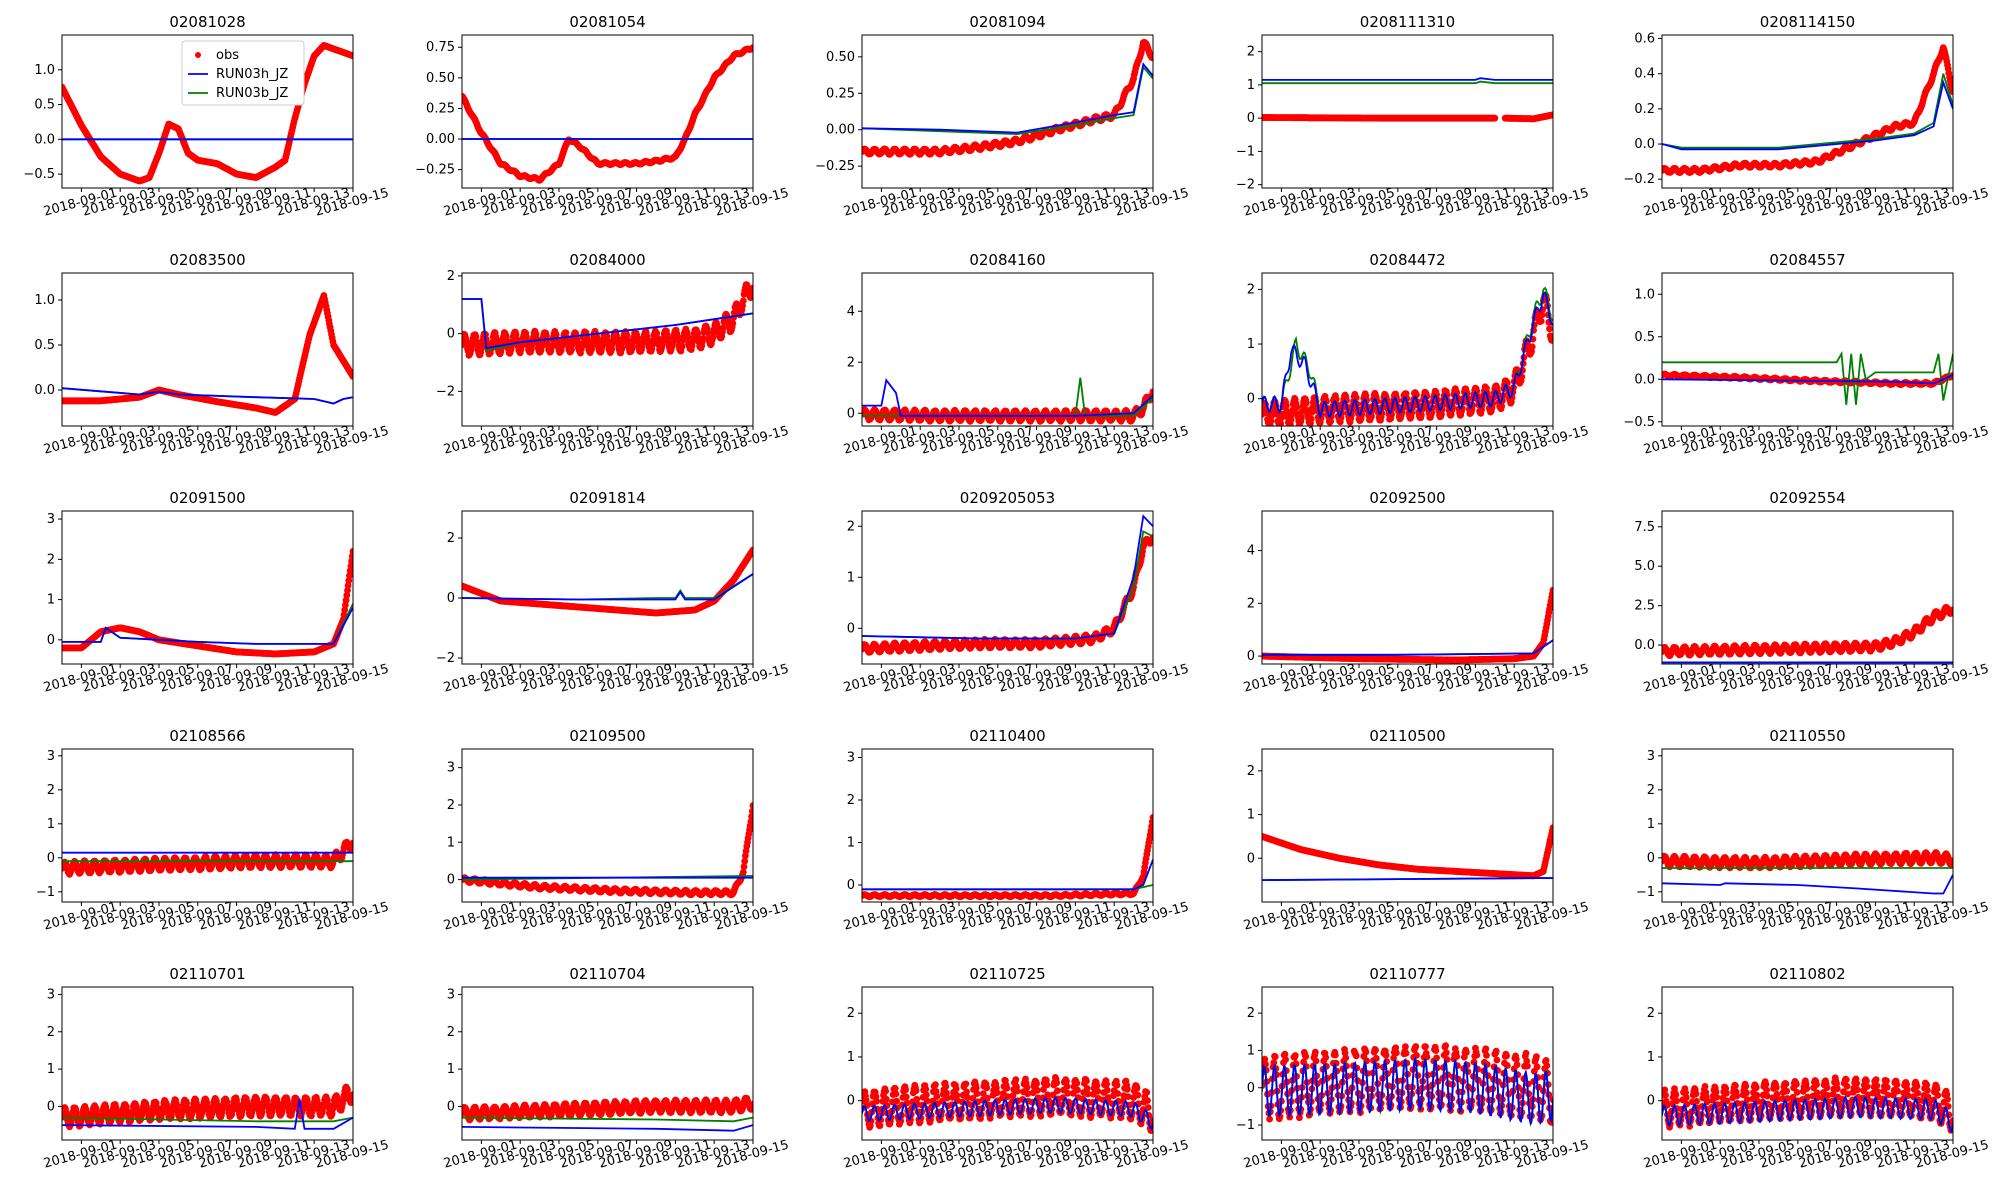 This screenshot has width=2000, height=1200. Describe the element at coordinates (1407, 22) in the screenshot. I see `subplot-title: 0208111310` at that location.